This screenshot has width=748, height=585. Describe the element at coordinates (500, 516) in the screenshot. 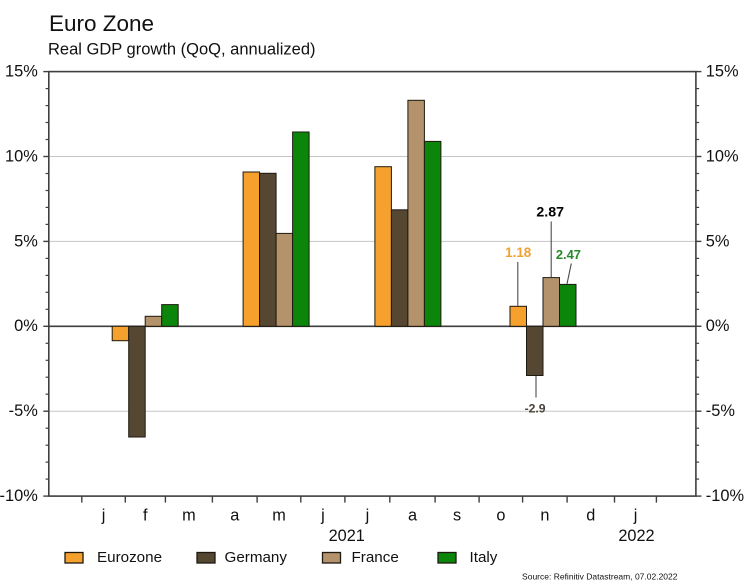

I see `svg-text: o` at that location.